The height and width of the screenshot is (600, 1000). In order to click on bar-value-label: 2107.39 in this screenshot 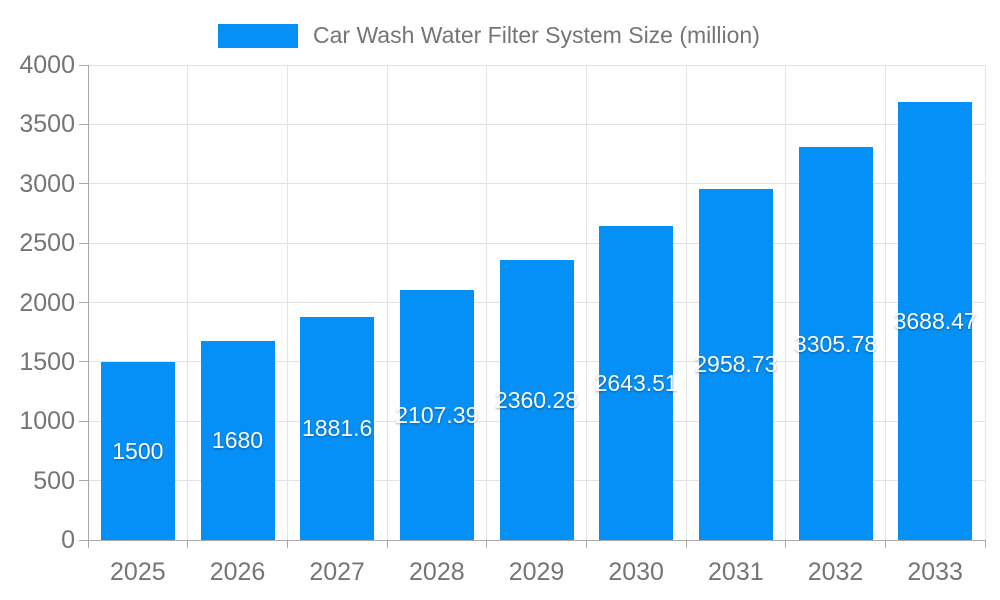, I will do `click(437, 414)`.